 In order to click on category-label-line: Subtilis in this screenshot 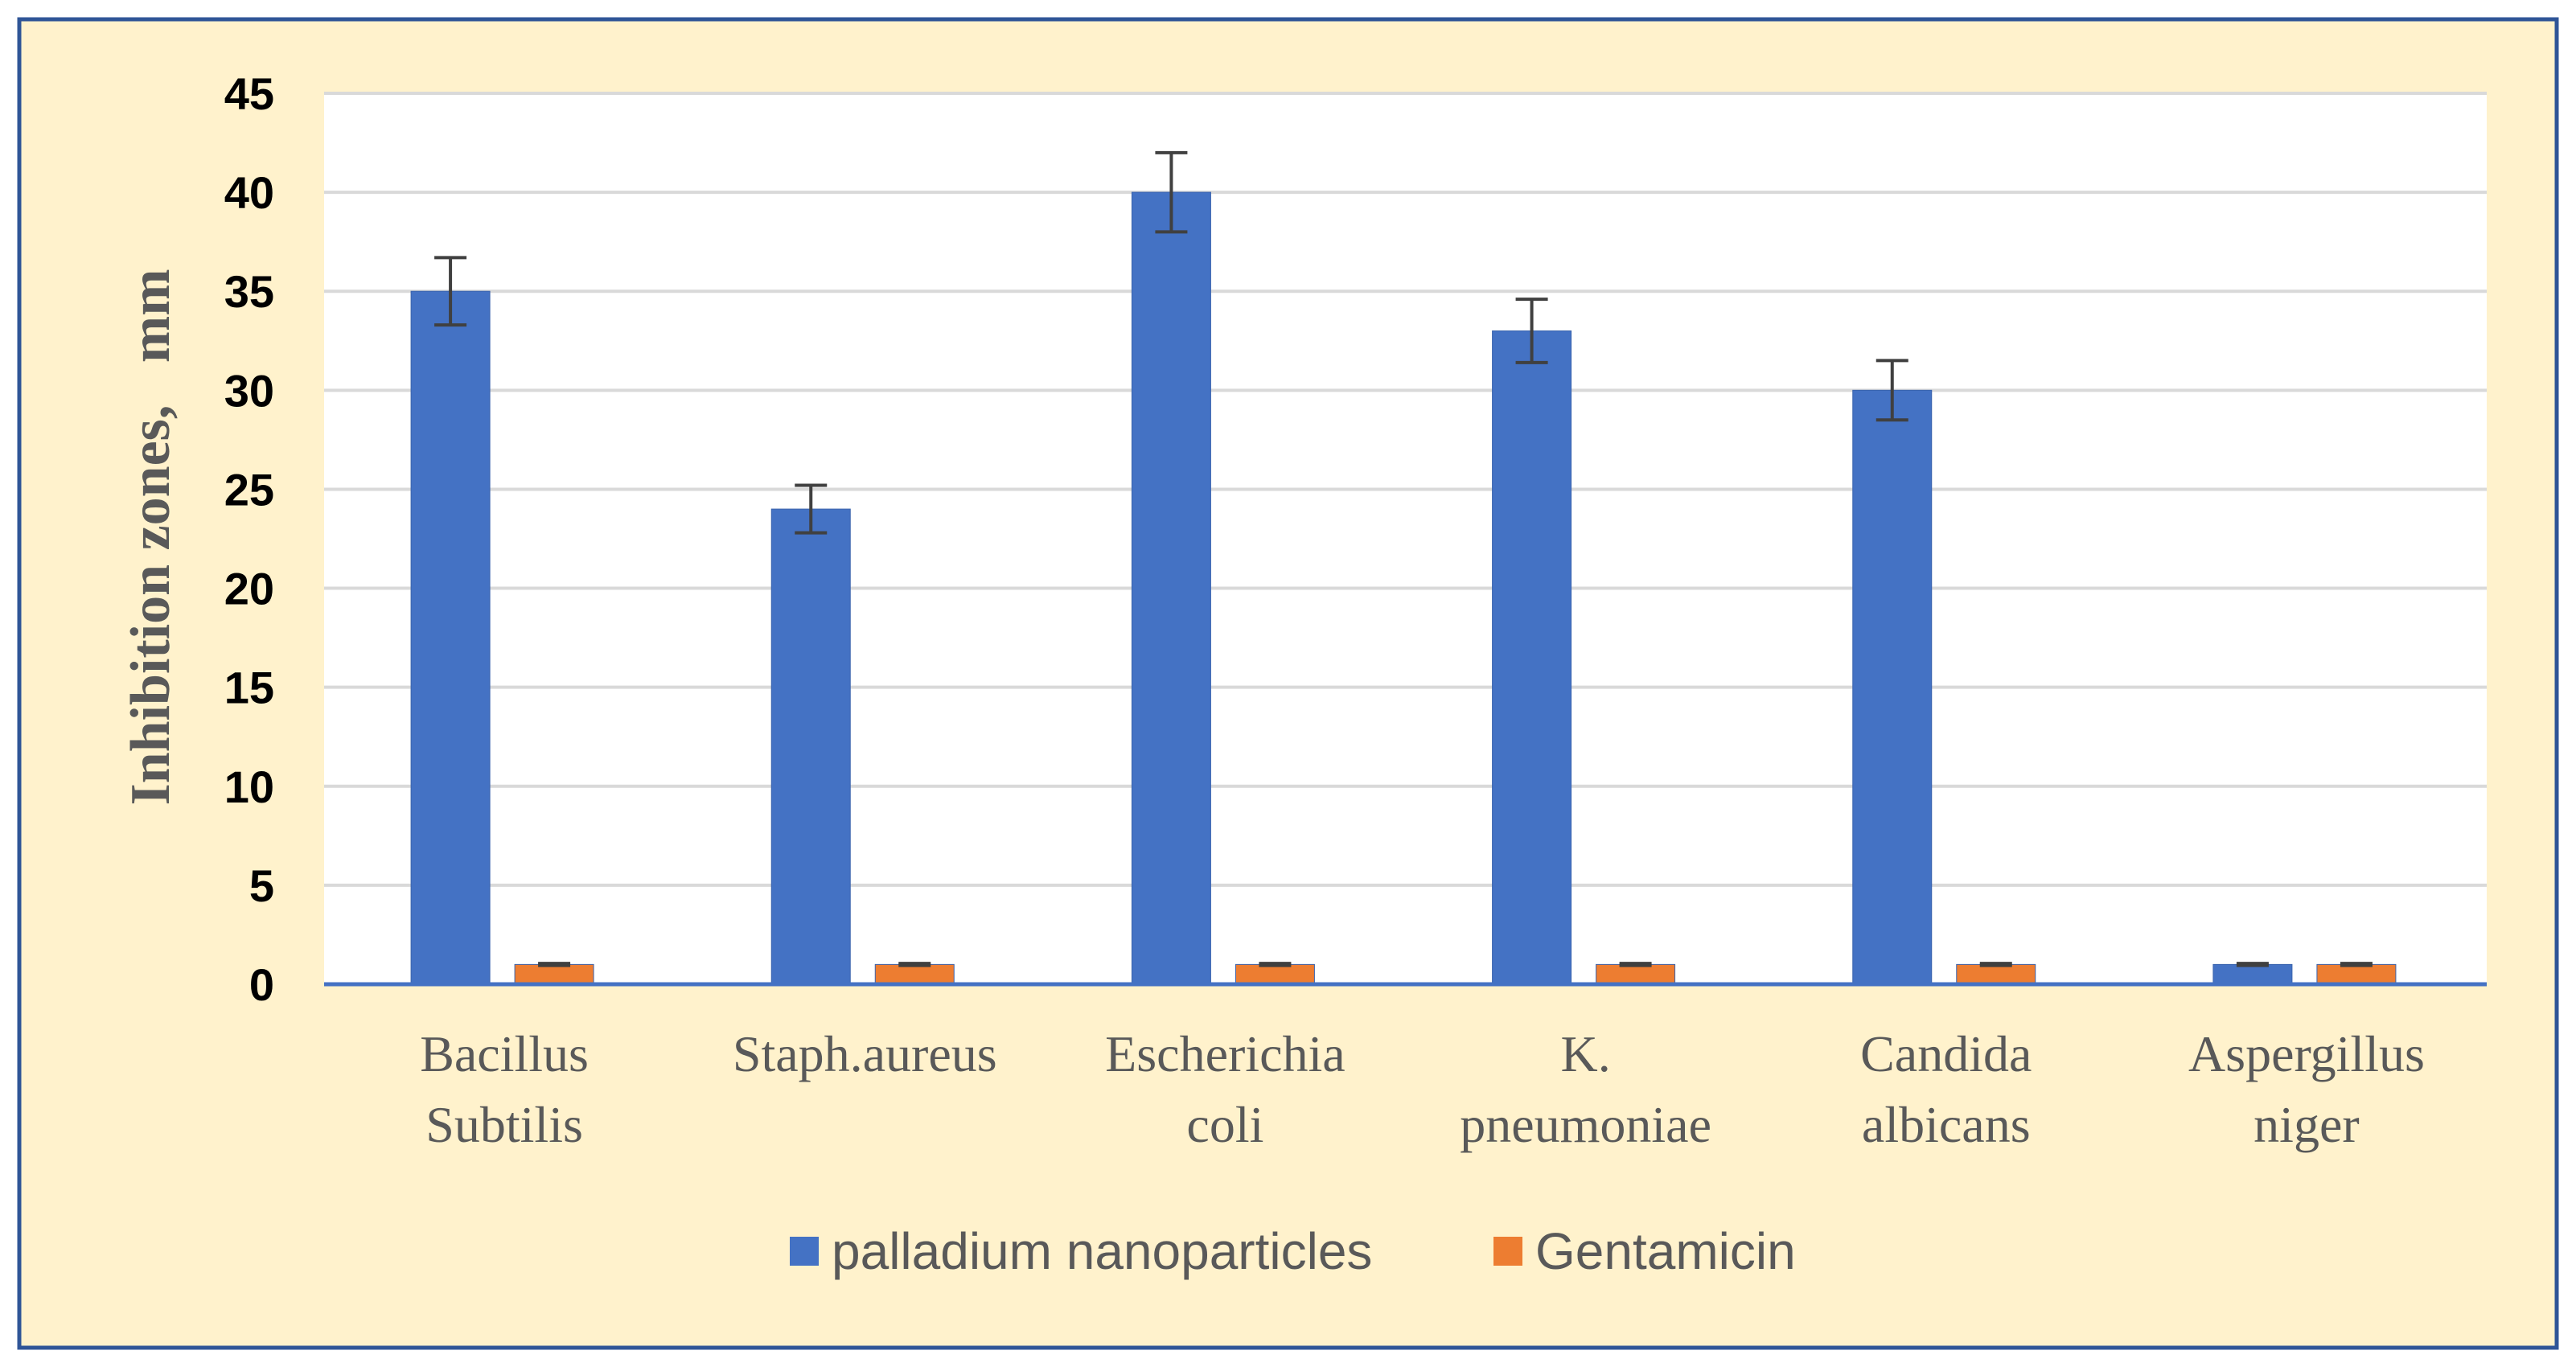, I will do `click(504, 1124)`.